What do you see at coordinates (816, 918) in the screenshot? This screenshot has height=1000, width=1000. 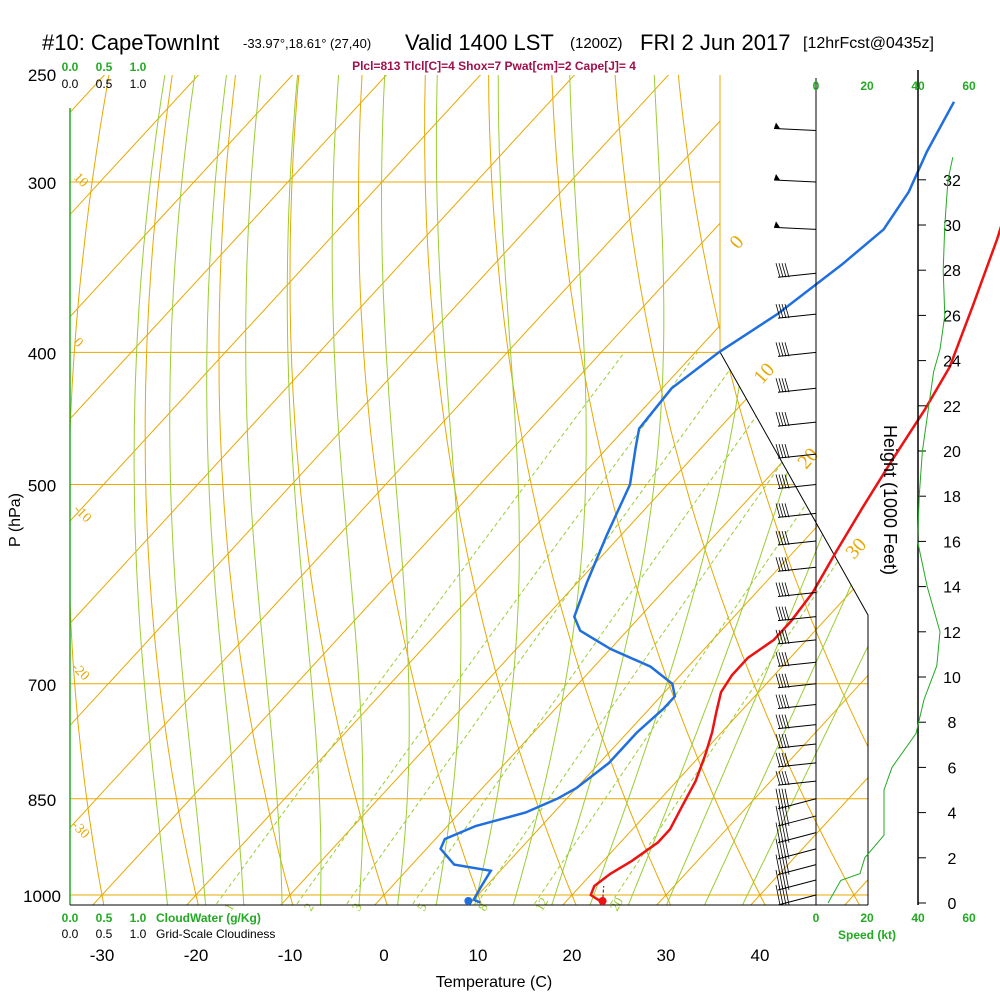 I see `speed-tick-bottom: 0` at bounding box center [816, 918].